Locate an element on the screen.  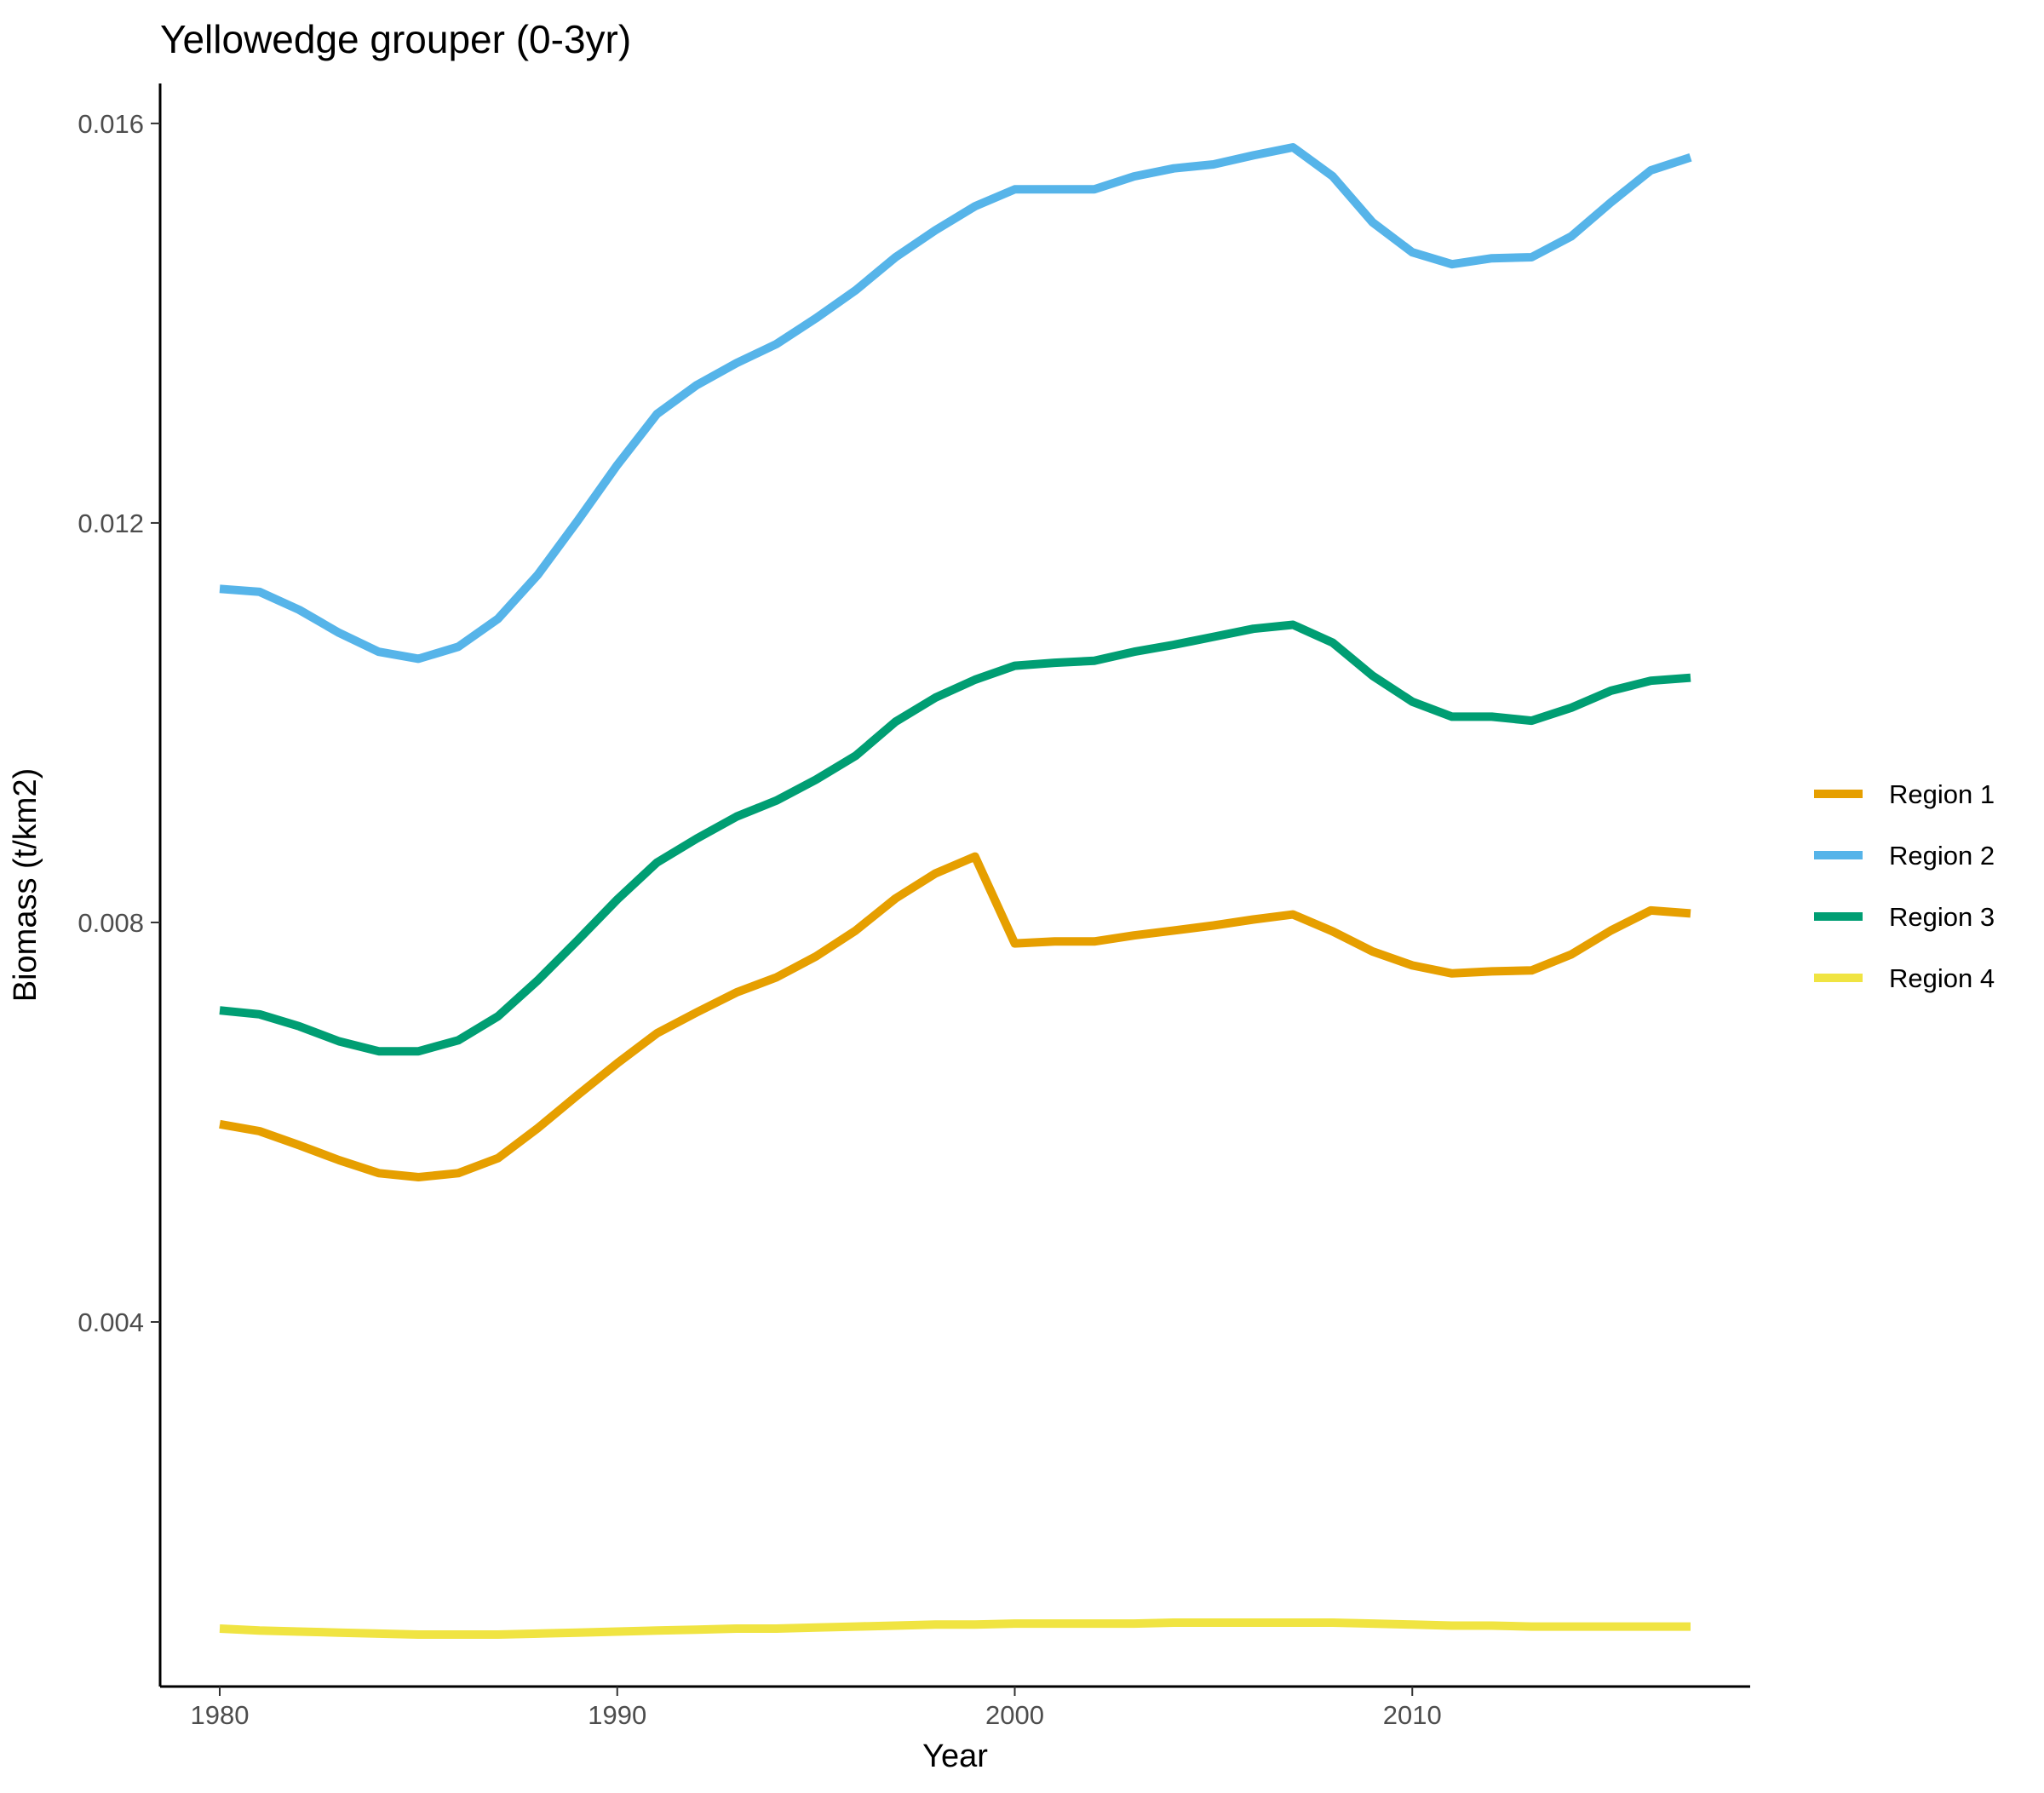
x-tick-label: 1990 is located at coordinates (617, 1715).